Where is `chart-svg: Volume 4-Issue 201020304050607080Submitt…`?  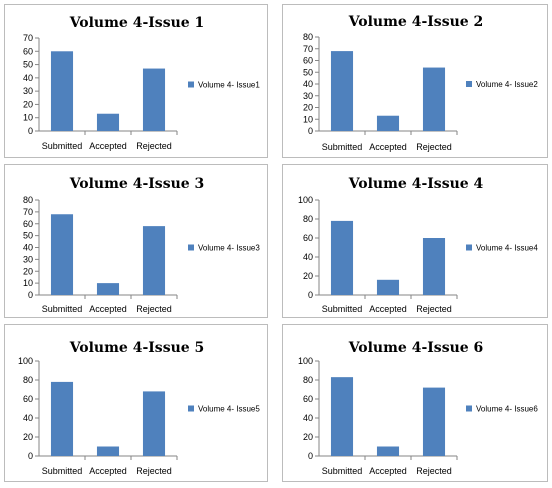
chart-svg: Volume 4-Issue 201020304050607080Submitt… is located at coordinates (420, 83).